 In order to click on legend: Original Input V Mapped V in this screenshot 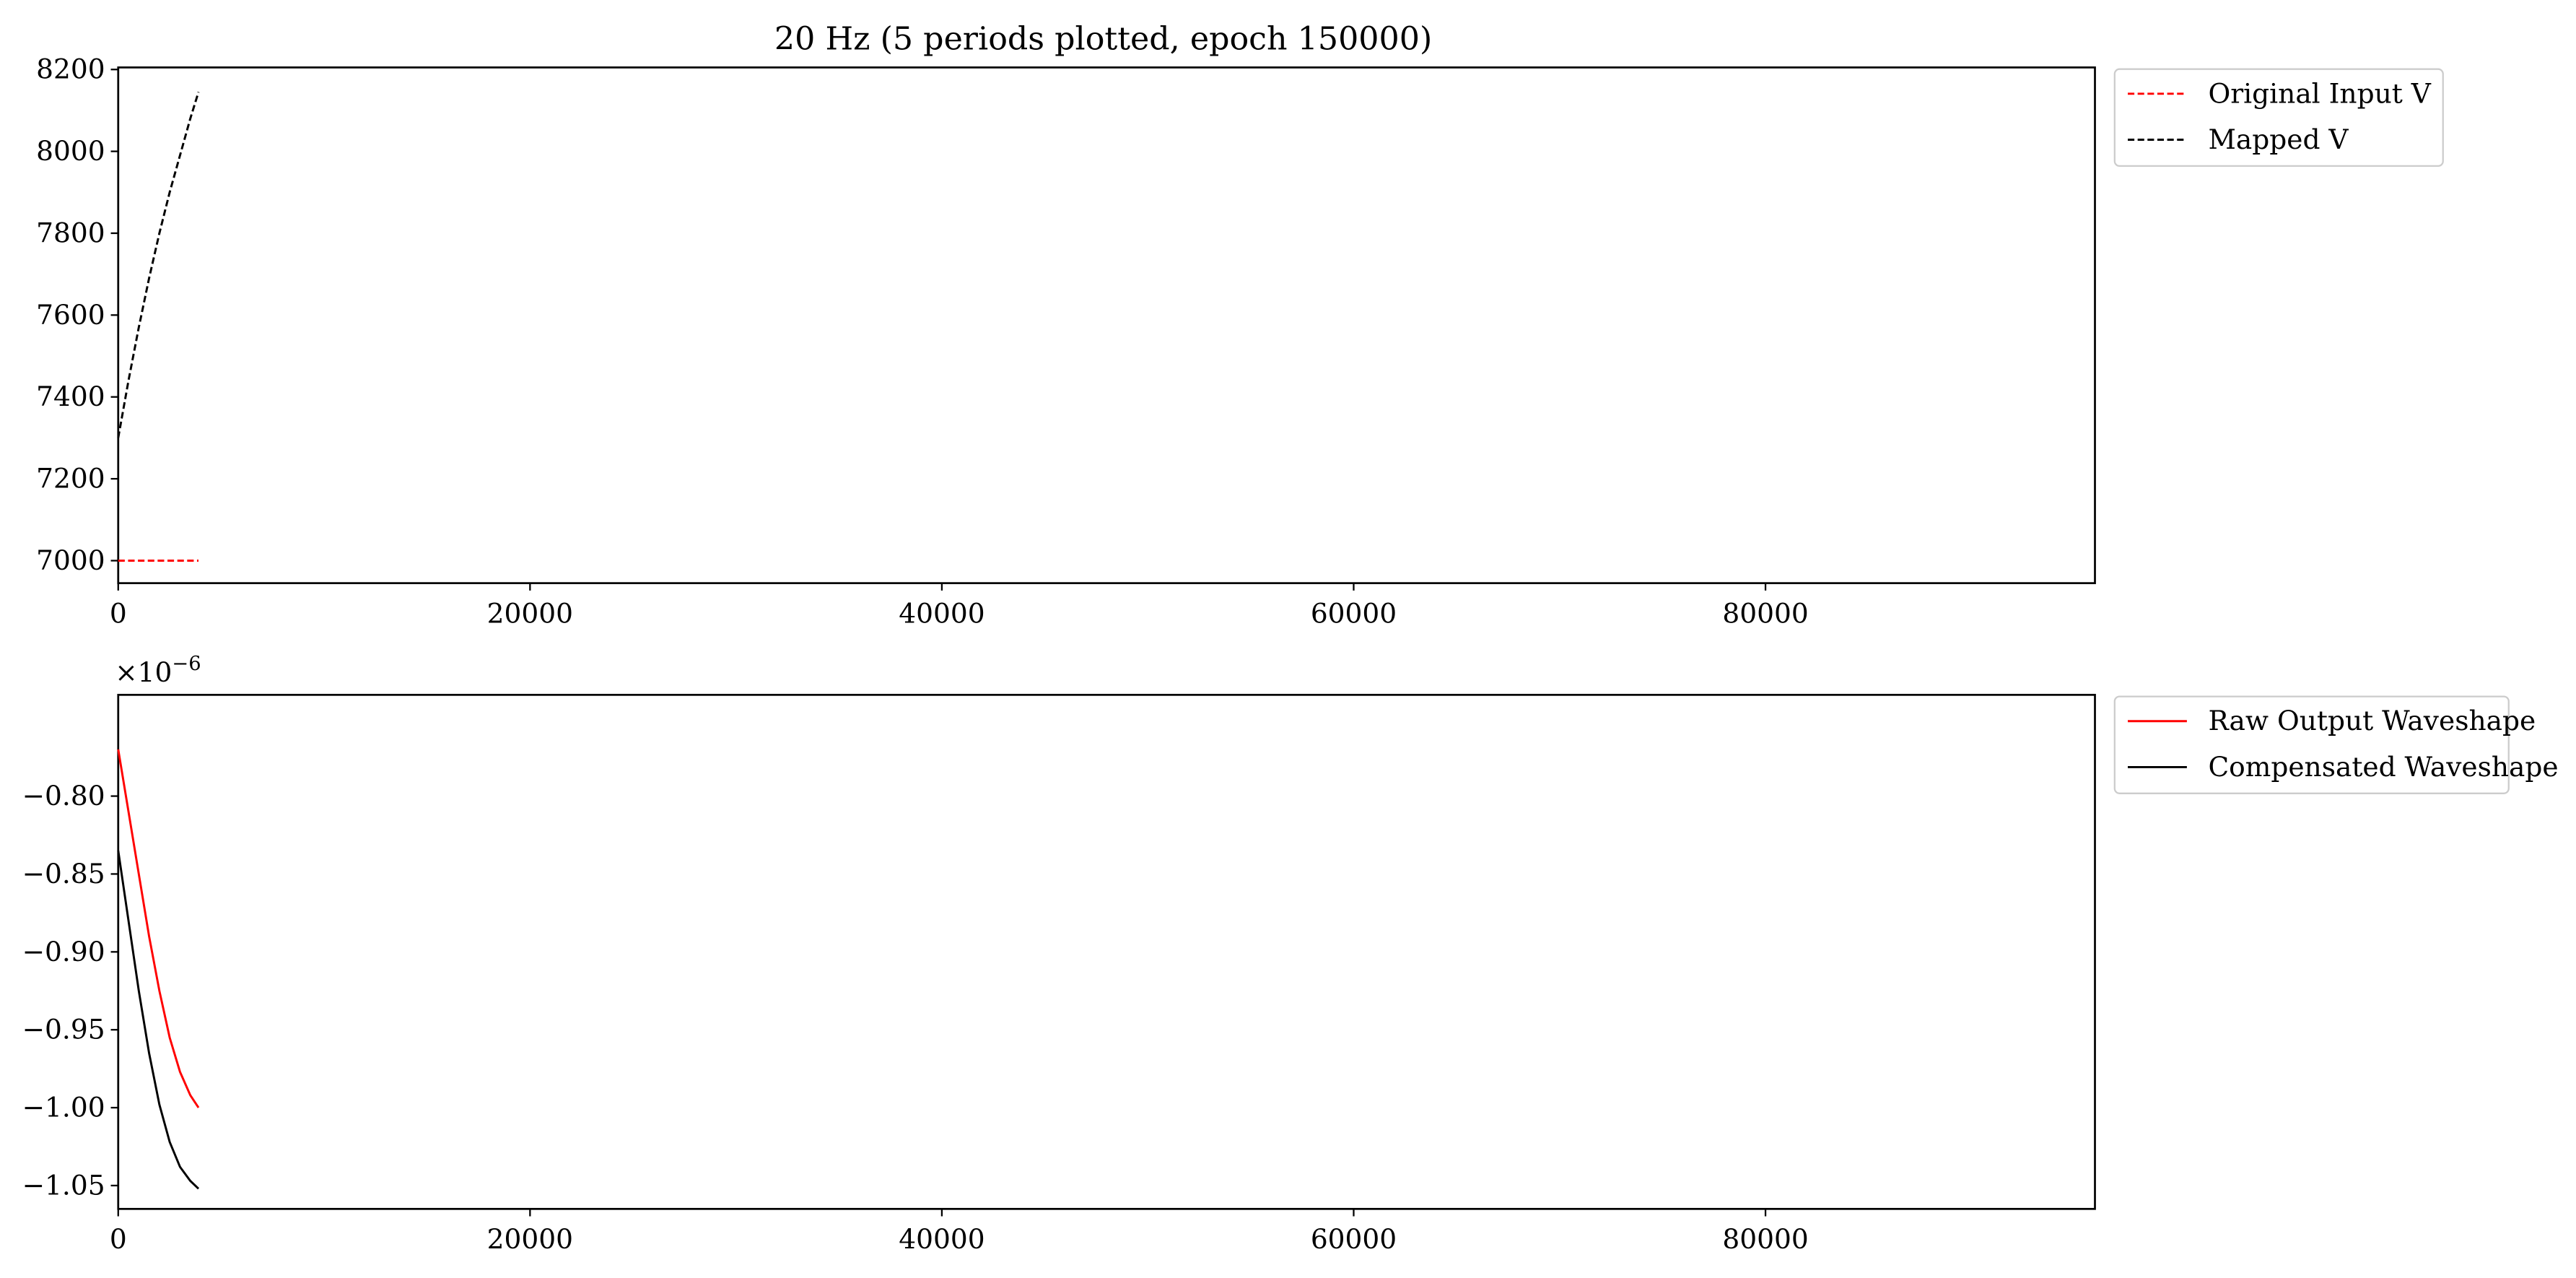, I will do `click(2278, 118)`.